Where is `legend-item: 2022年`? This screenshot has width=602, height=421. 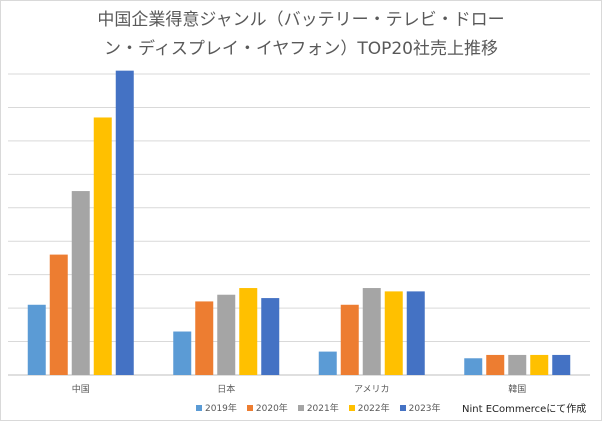
legend-item: 2022年 is located at coordinates (369, 407).